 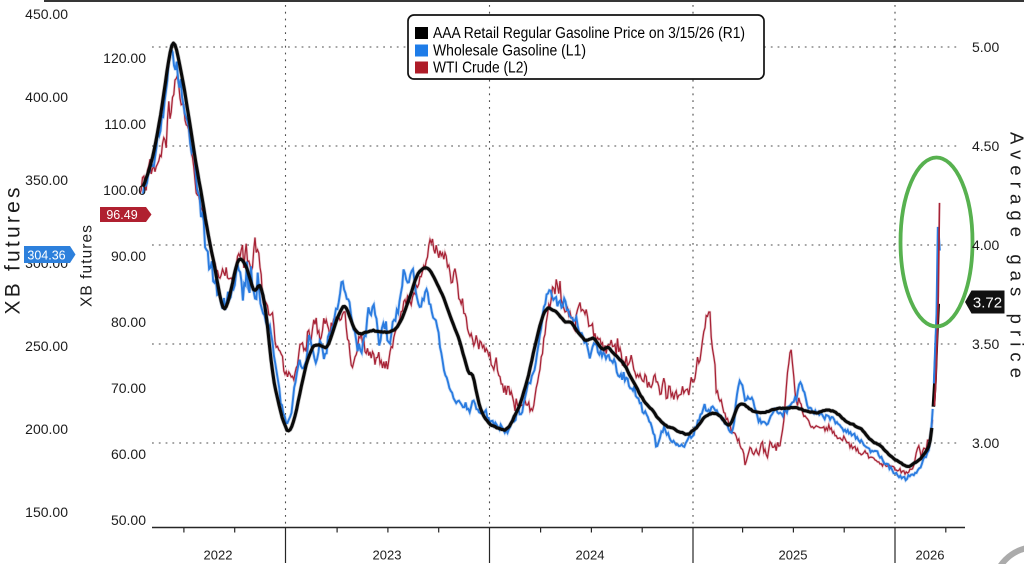 What do you see at coordinates (930, 555) in the screenshot?
I see `svg-text: 2026` at bounding box center [930, 555].